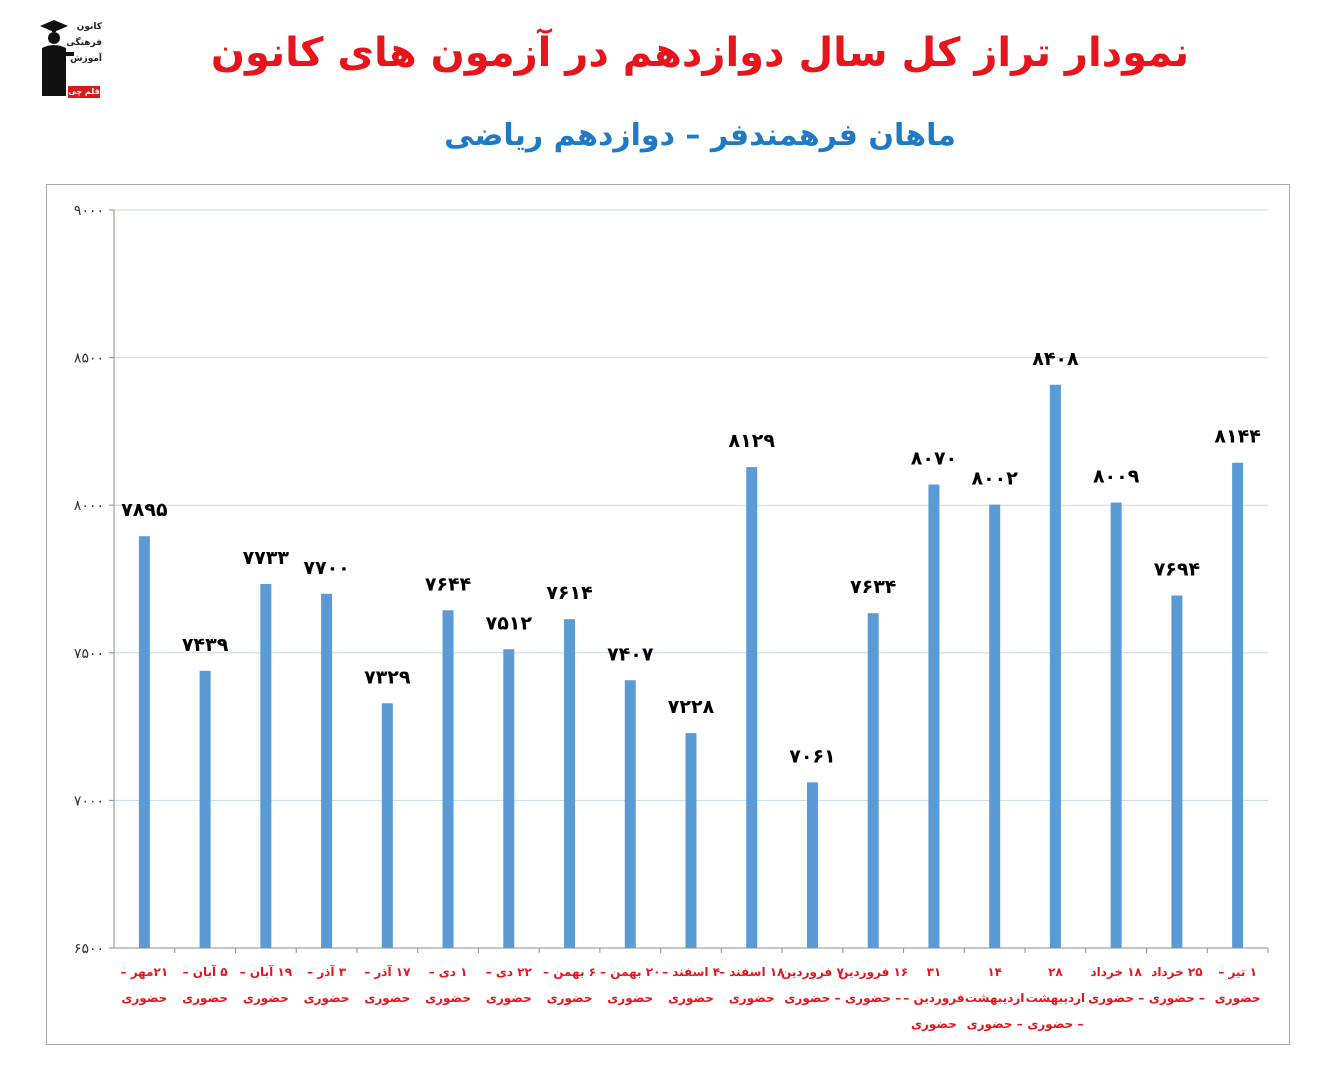 The height and width of the screenshot is (1068, 1334). What do you see at coordinates (569, 593) in the screenshot?
I see `data-label: ۷۶۱۴` at bounding box center [569, 593].